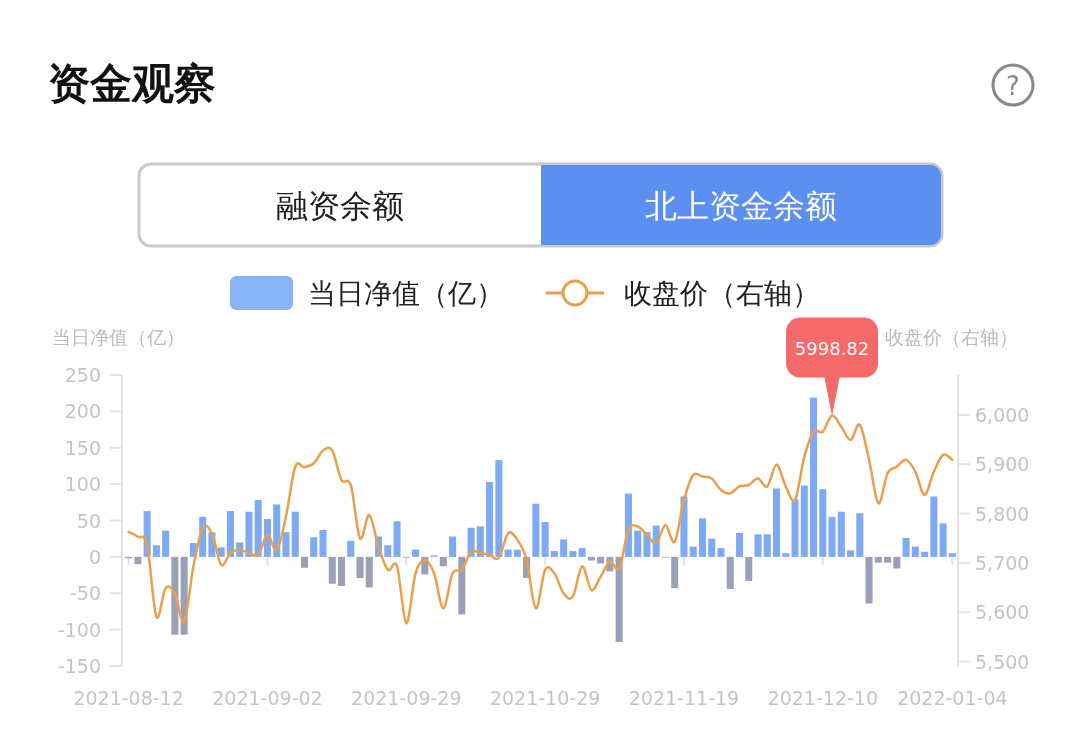 The width and height of the screenshot is (1080, 749). Describe the element at coordinates (952, 698) in the screenshot. I see `x-tick-label: 2022-01-04` at that location.